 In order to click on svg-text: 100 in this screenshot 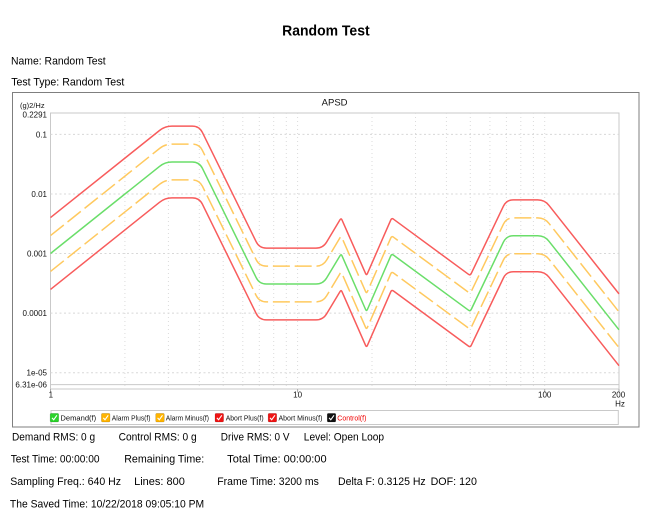, I will do `click(545, 395)`.